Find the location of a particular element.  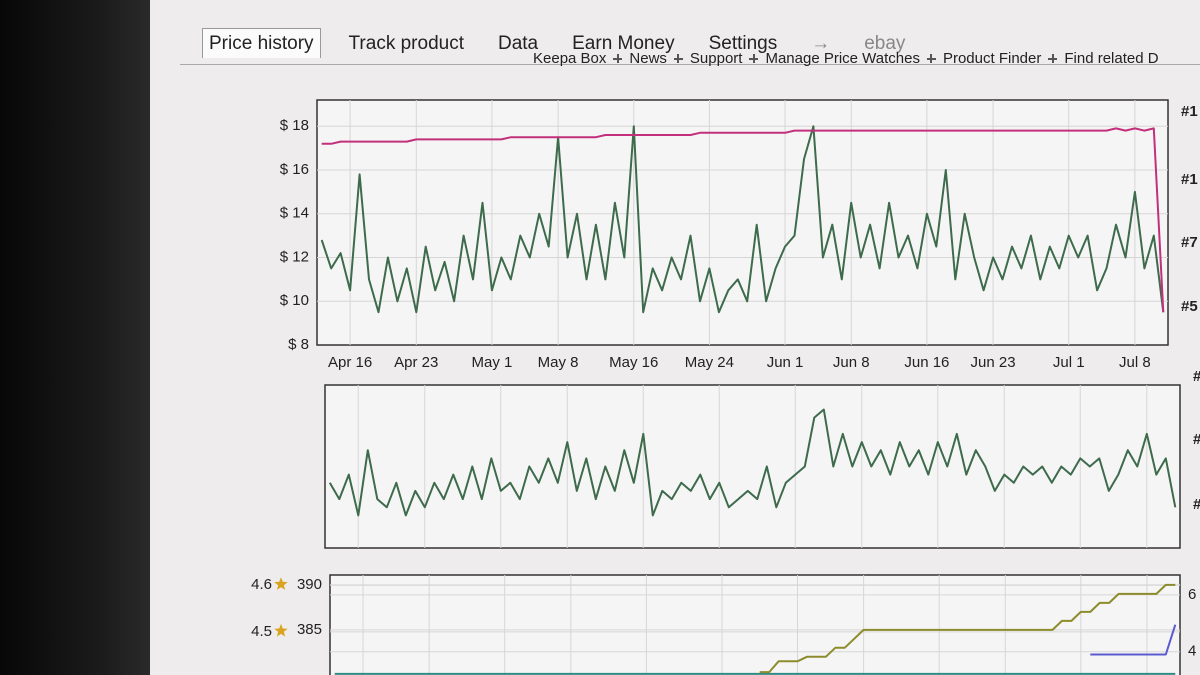

tick-label: $ 14 is located at coordinates (294, 213).